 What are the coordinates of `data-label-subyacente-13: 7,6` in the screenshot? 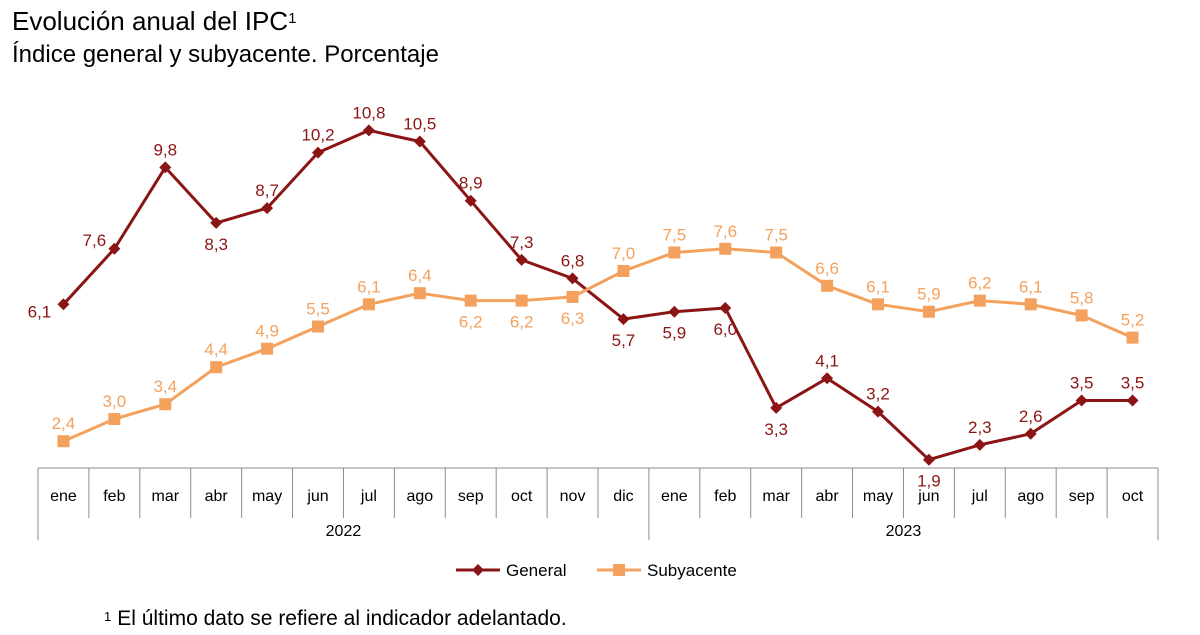 It's located at (725, 231).